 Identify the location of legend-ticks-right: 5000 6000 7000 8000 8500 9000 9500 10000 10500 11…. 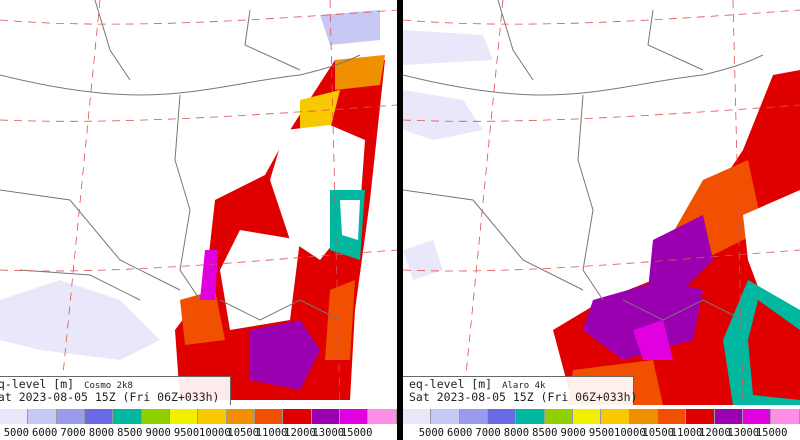
(601, 433).